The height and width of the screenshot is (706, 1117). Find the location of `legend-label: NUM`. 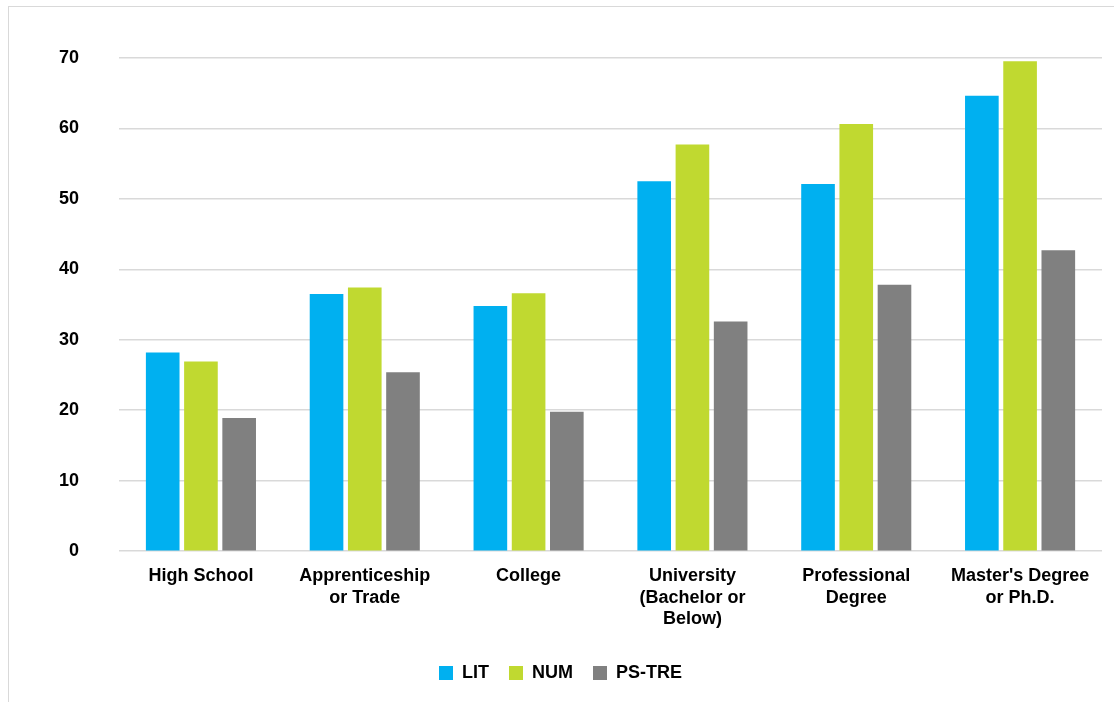

legend-label: NUM is located at coordinates (552, 671).